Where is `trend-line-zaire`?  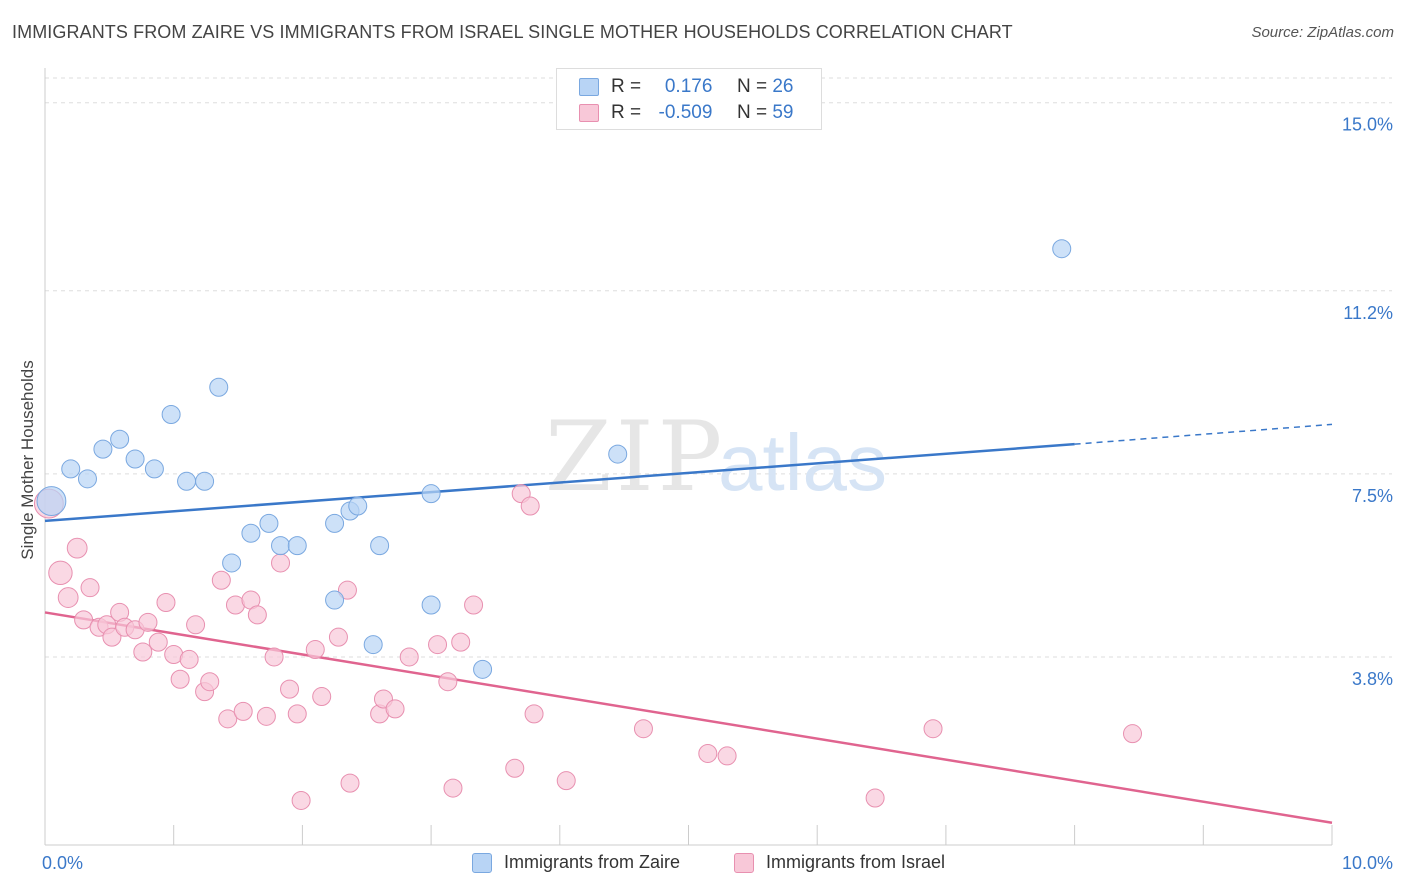 trend-line-zaire is located at coordinates (559, 482).